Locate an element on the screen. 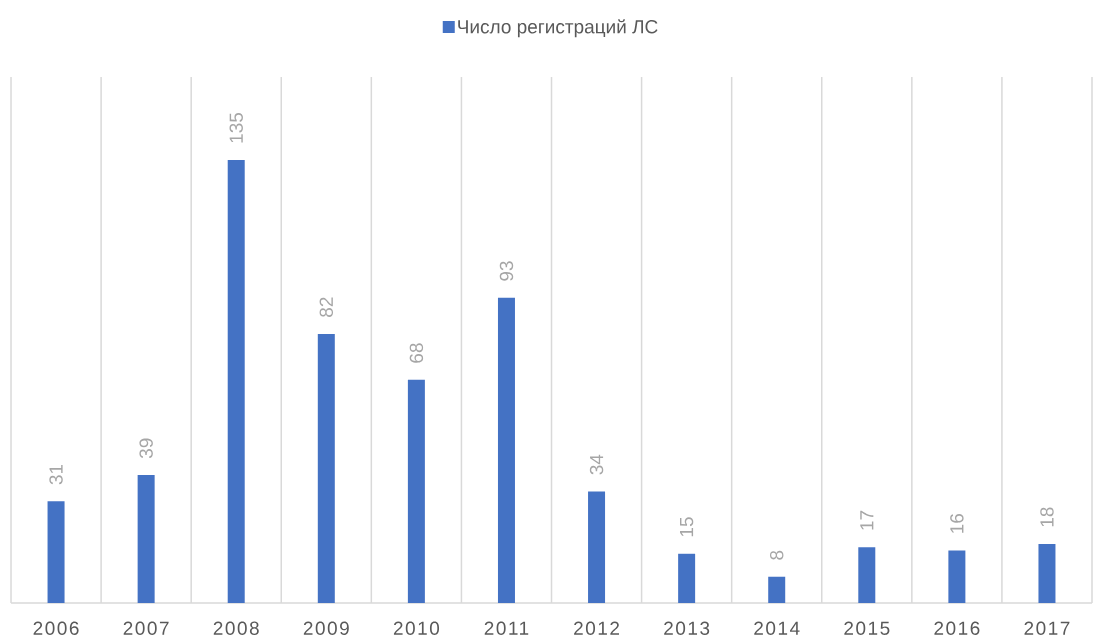  x-tick-label: 2006 is located at coordinates (56, 628).